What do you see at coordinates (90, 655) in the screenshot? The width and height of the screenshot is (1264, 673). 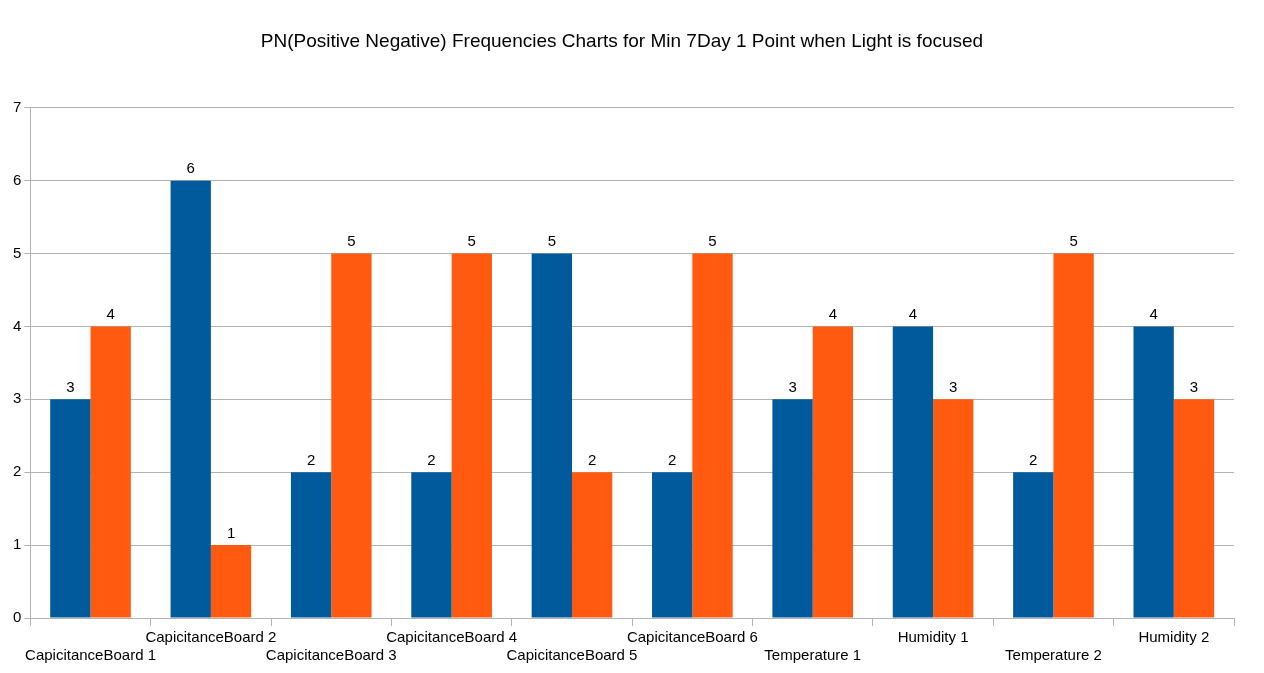 I see `x-tick-label: CapicitanceBoard 1` at bounding box center [90, 655].